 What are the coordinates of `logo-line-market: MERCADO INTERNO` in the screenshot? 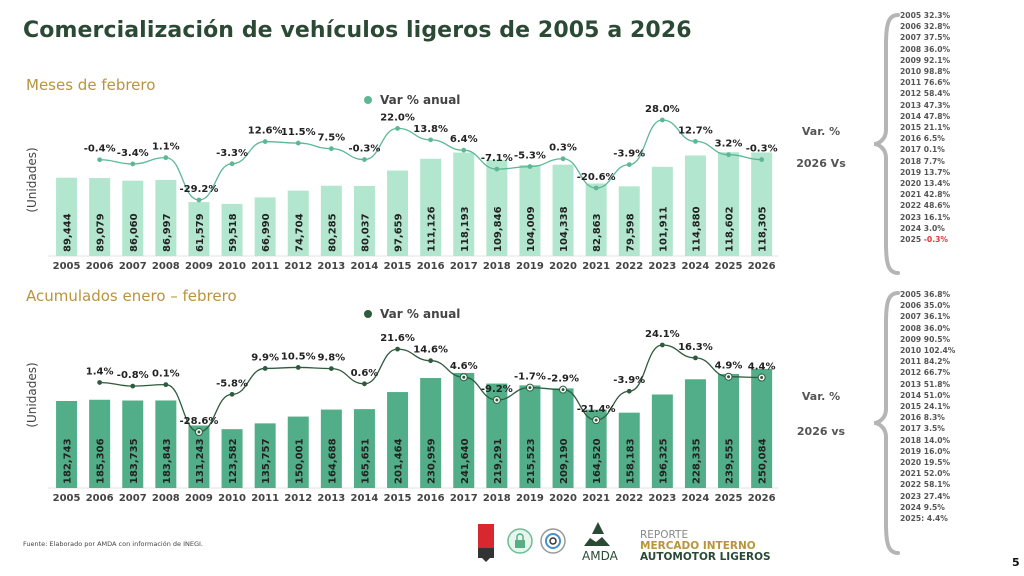 It's located at (698, 546).